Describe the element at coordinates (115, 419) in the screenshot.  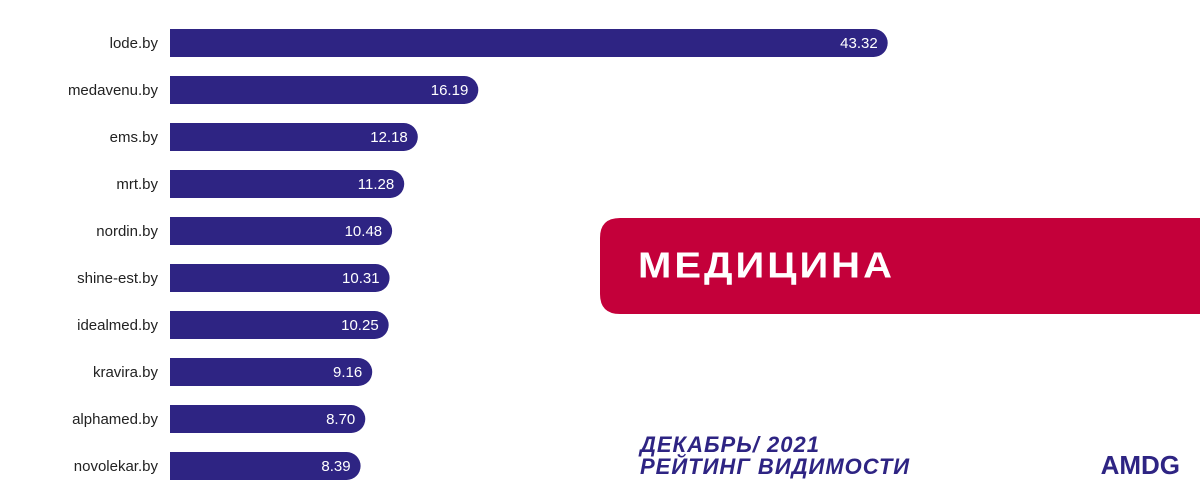
I see `y-tick-label: alphamed.by` at that location.